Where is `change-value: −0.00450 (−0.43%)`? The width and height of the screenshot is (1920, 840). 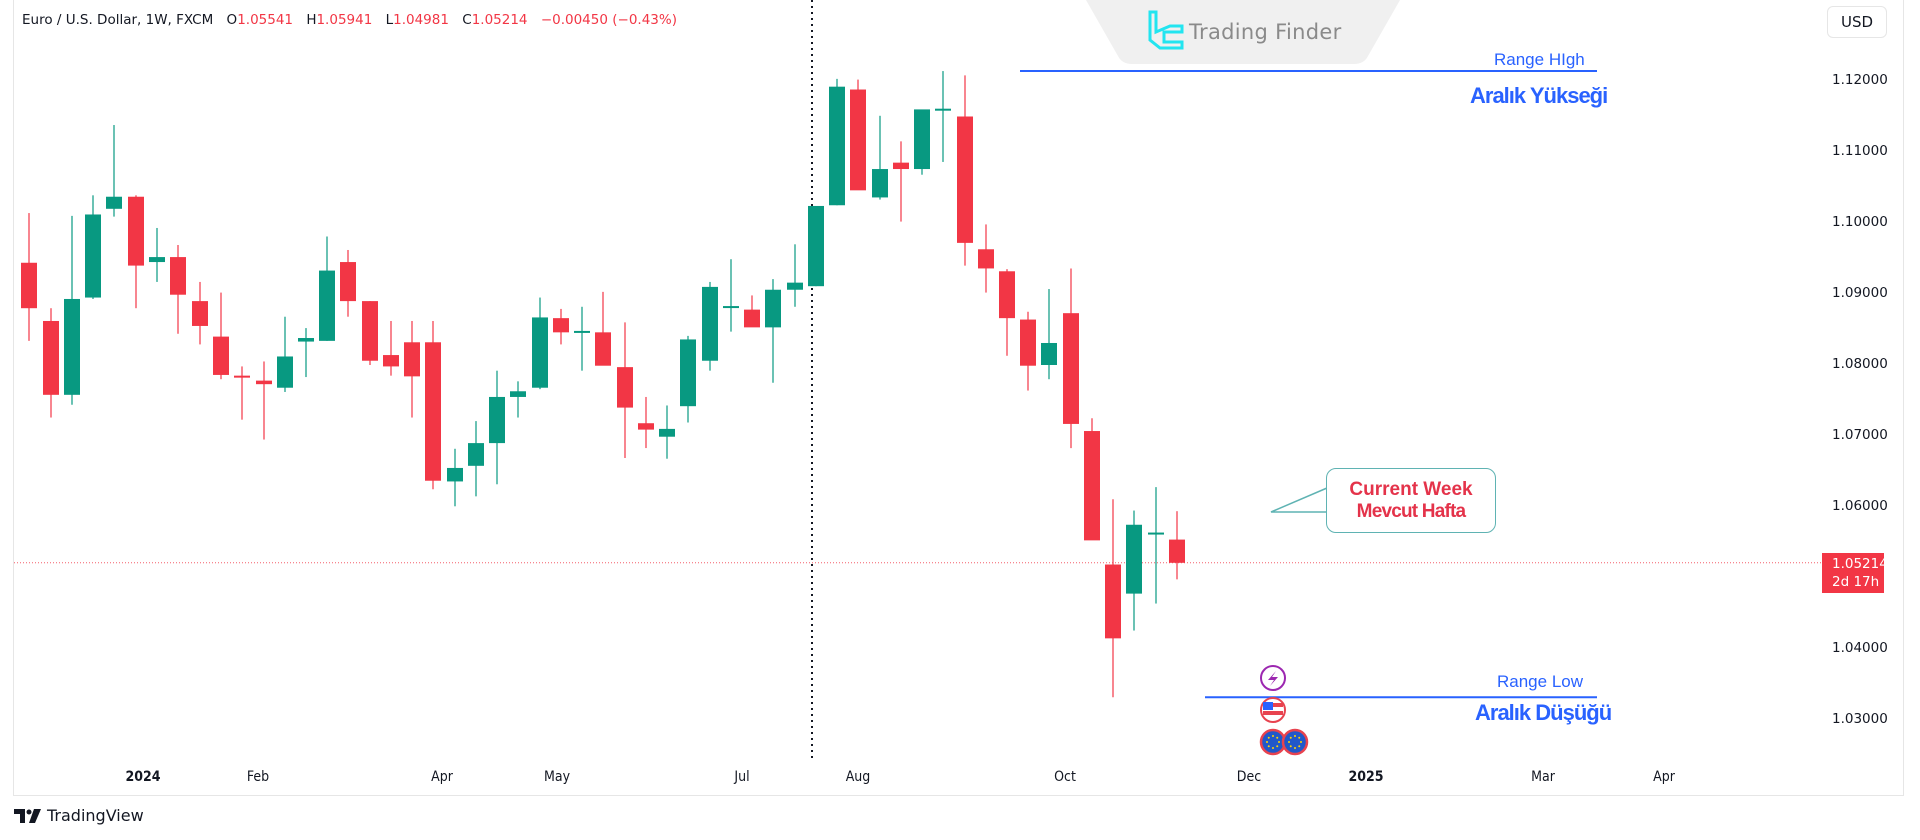
change-value: −0.00450 (−0.43%) is located at coordinates (608, 20).